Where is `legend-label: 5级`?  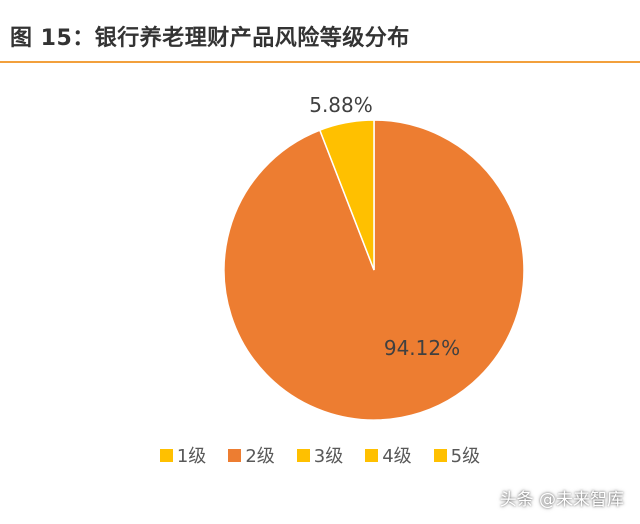 legend-label: 5级 is located at coordinates (465, 456).